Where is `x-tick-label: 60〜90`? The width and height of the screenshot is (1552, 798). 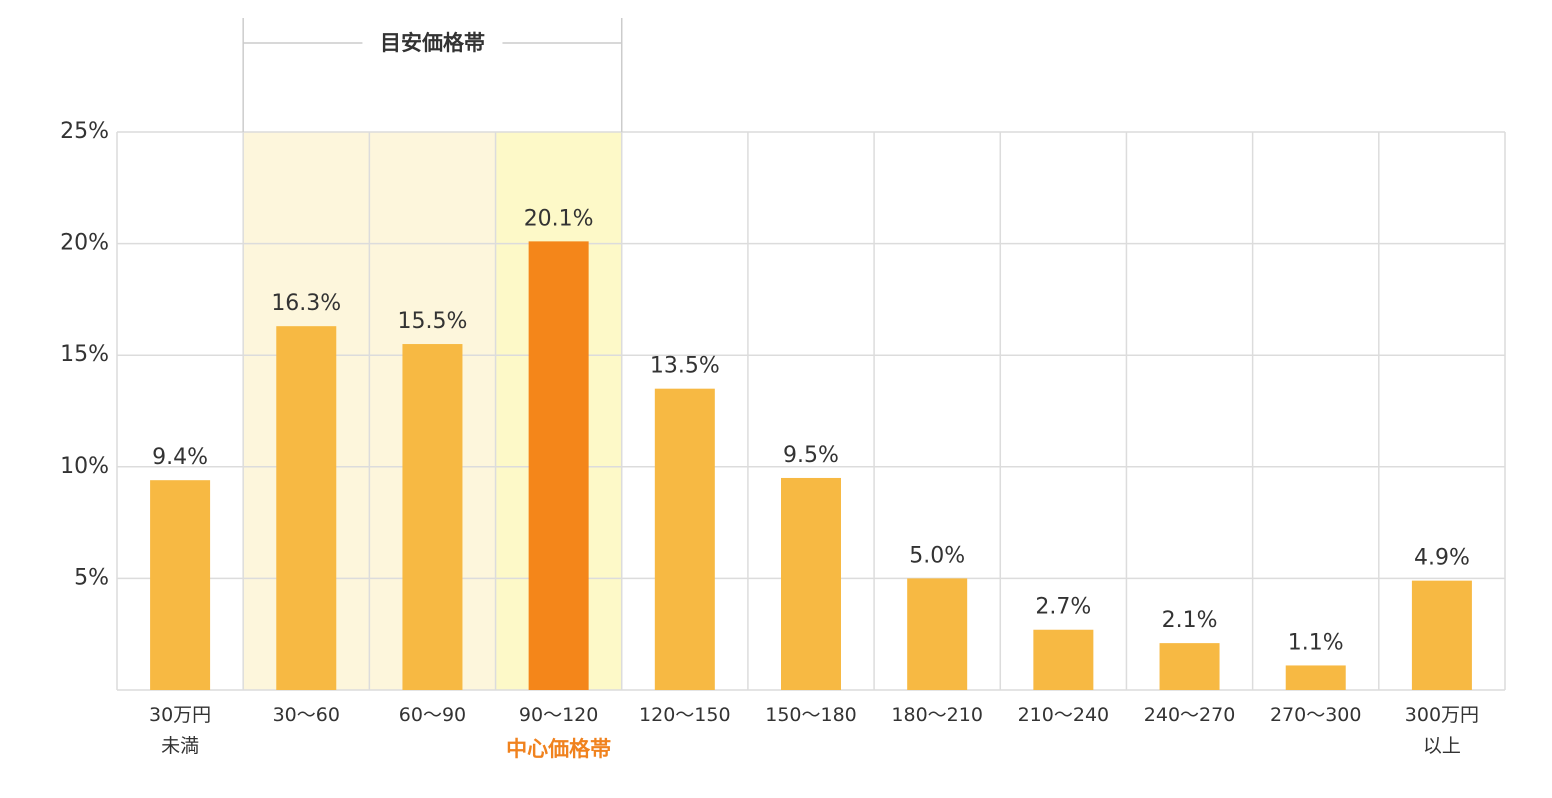 x-tick-label: 60〜90 is located at coordinates (432, 715).